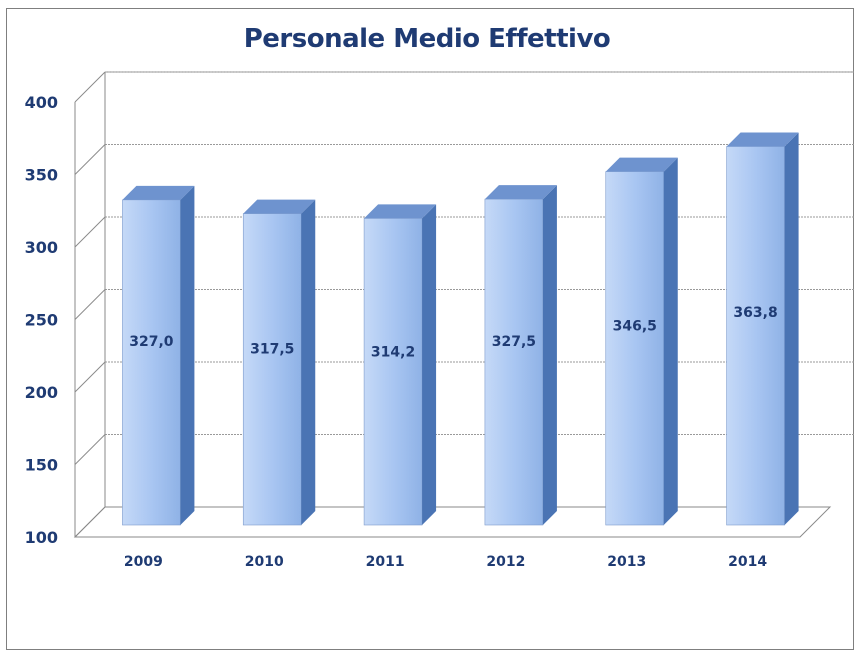 Image resolution: width=854 pixels, height=650 pixels. What do you see at coordinates (41, 537) in the screenshot?
I see `y-tick-label: 100` at bounding box center [41, 537].